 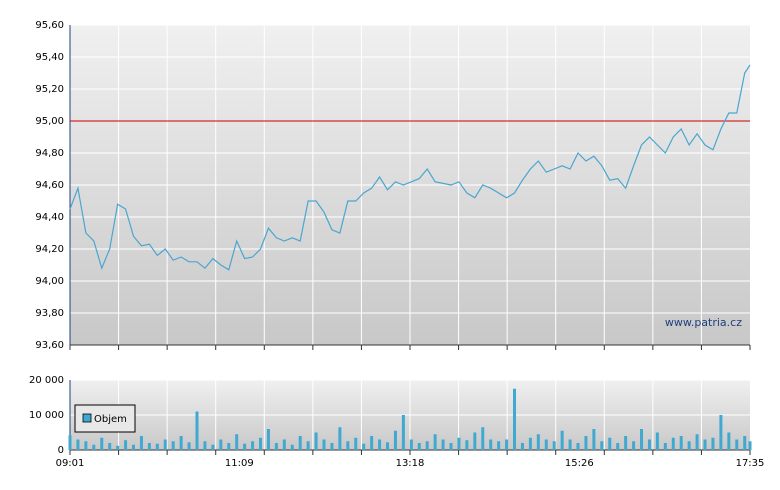 What do you see at coordinates (239, 463) in the screenshot?
I see `x-tick-label: 11:09` at bounding box center [239, 463].